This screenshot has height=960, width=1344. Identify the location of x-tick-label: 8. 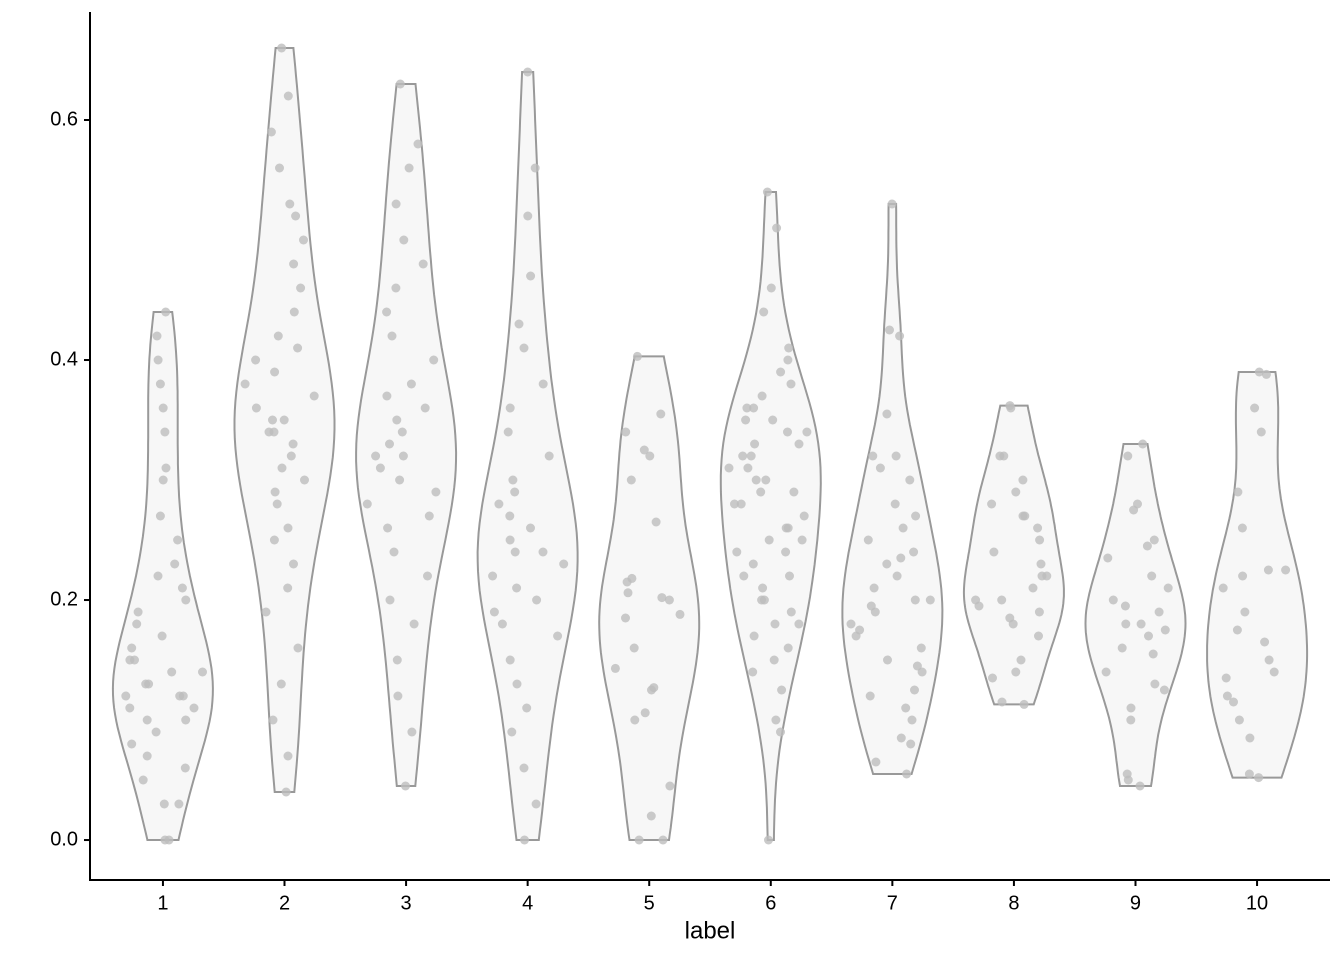
(1013, 903).